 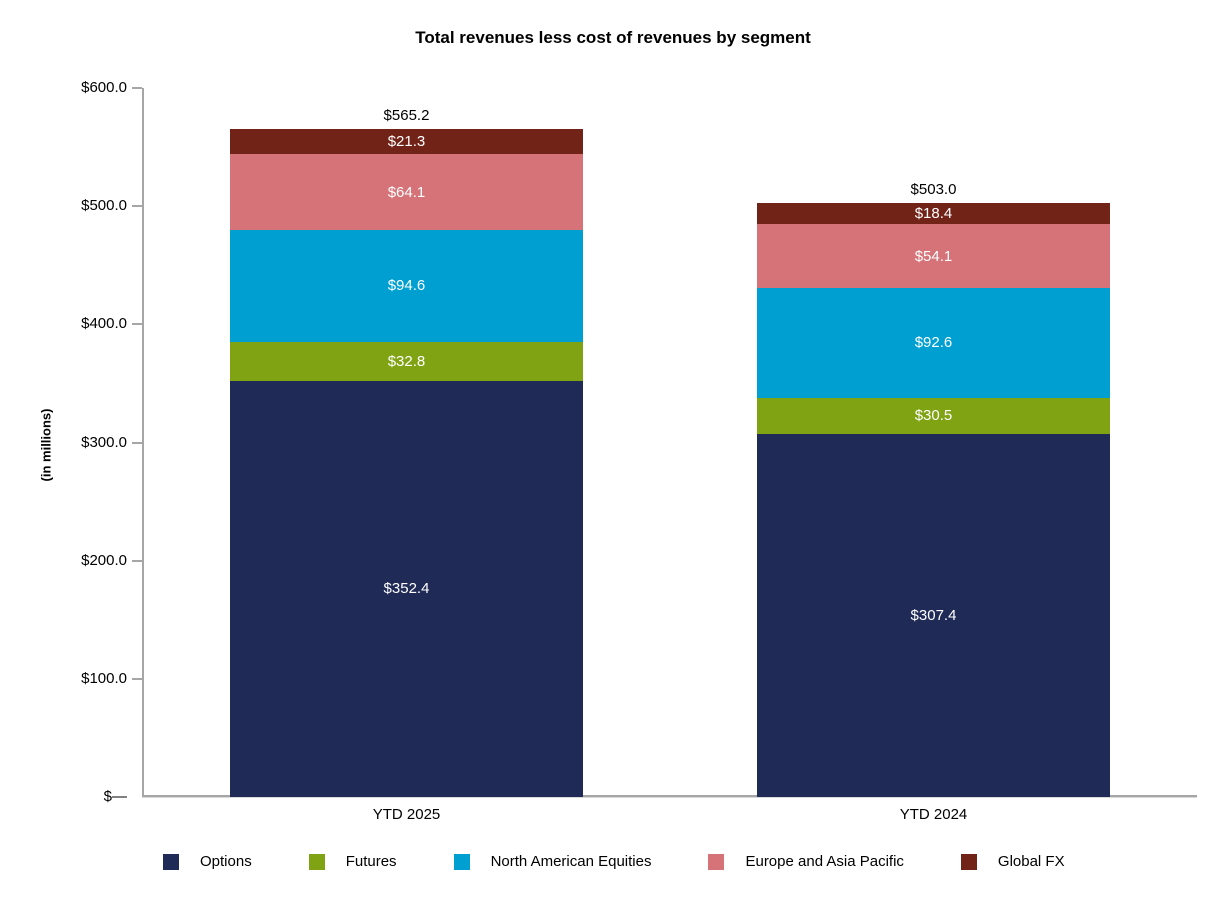 What do you see at coordinates (669, 796) in the screenshot?
I see `x-axis-line` at bounding box center [669, 796].